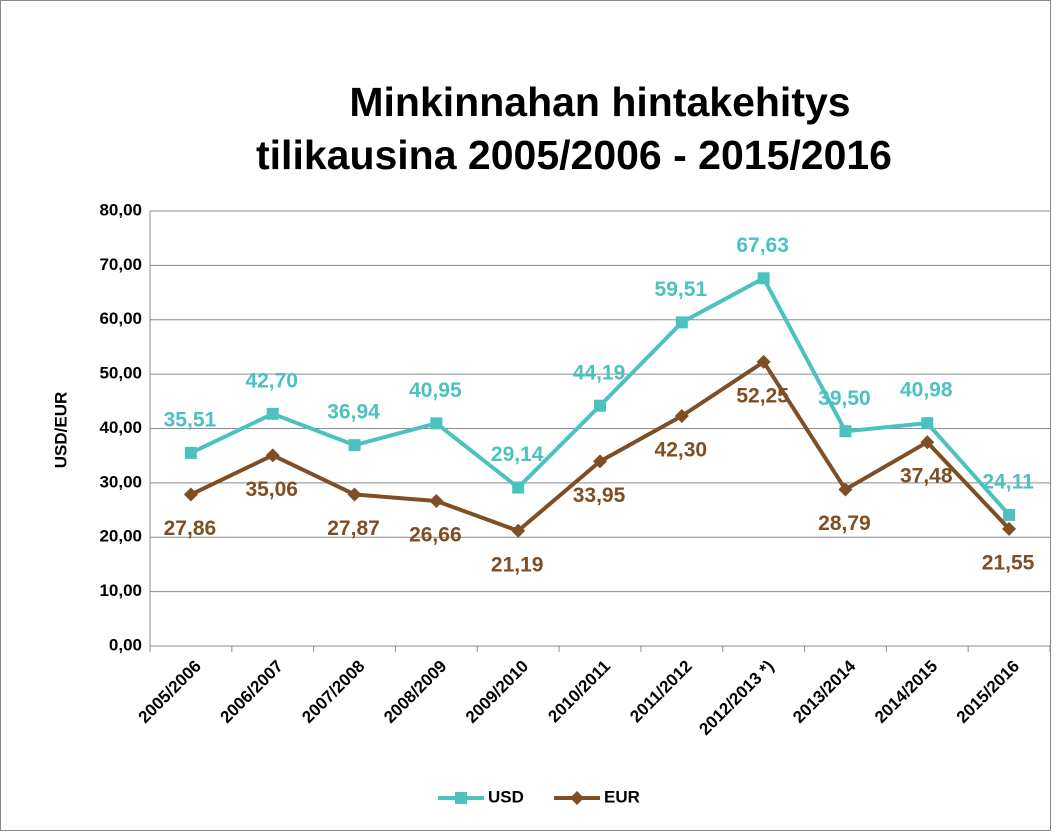 The width and height of the screenshot is (1059, 834). What do you see at coordinates (517, 564) in the screenshot?
I see `data-label: 21,19` at bounding box center [517, 564].